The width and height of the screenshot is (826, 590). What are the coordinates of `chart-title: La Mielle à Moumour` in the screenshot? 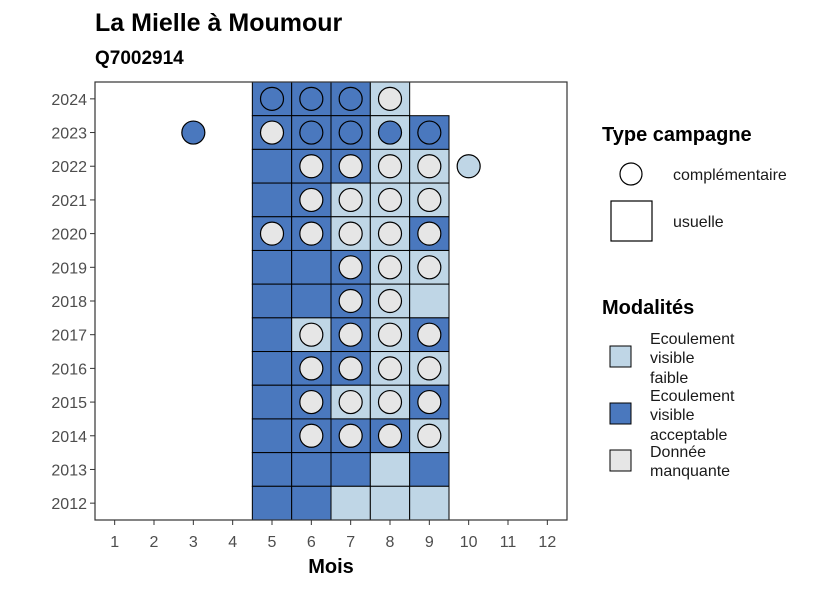 It's located at (219, 23).